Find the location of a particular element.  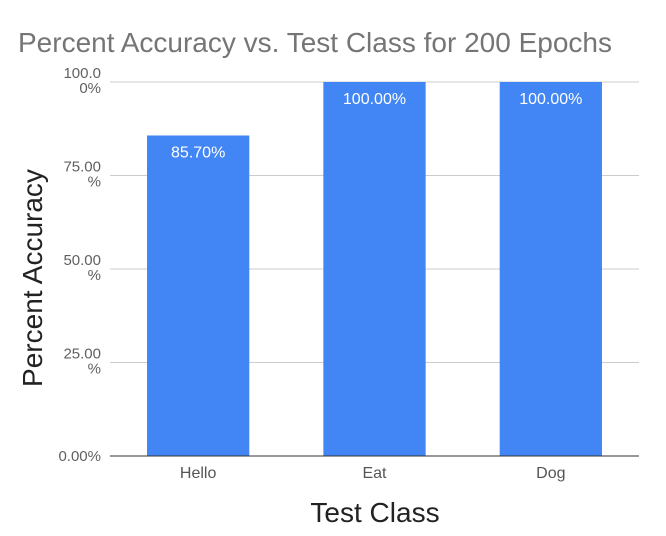

y-tick-label: 100.0 0% is located at coordinates (82, 81).